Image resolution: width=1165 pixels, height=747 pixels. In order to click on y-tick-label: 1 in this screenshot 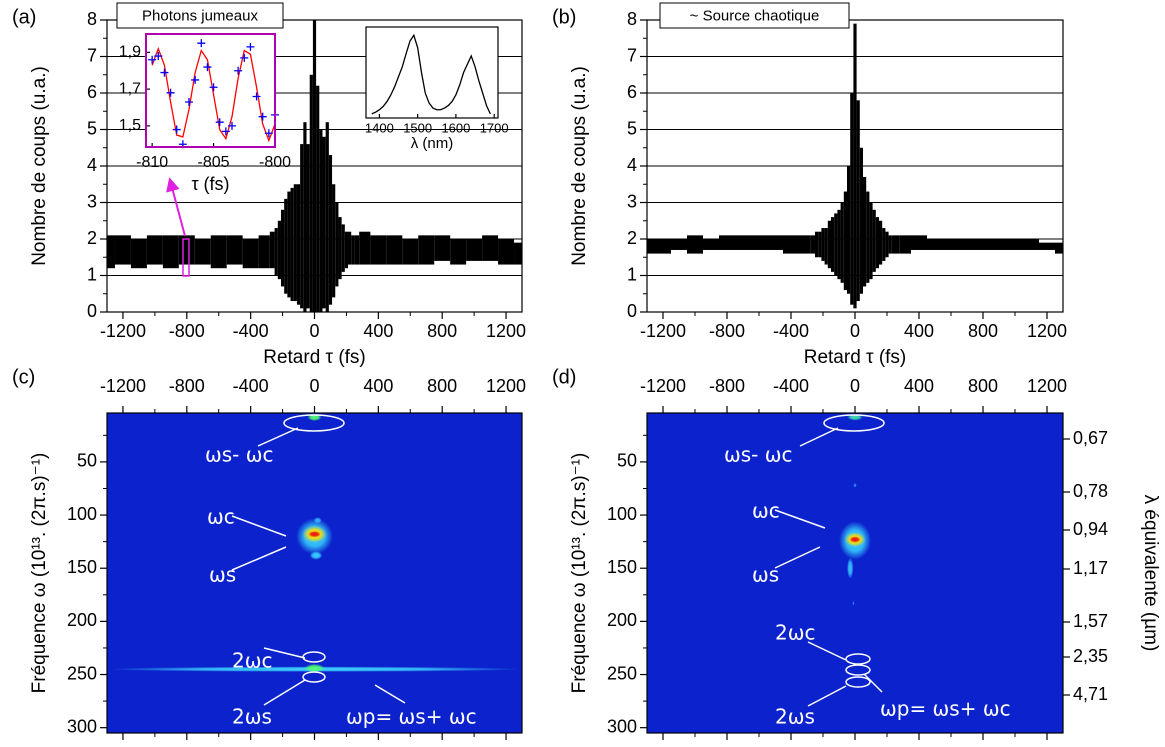, I will do `click(632, 274)`.